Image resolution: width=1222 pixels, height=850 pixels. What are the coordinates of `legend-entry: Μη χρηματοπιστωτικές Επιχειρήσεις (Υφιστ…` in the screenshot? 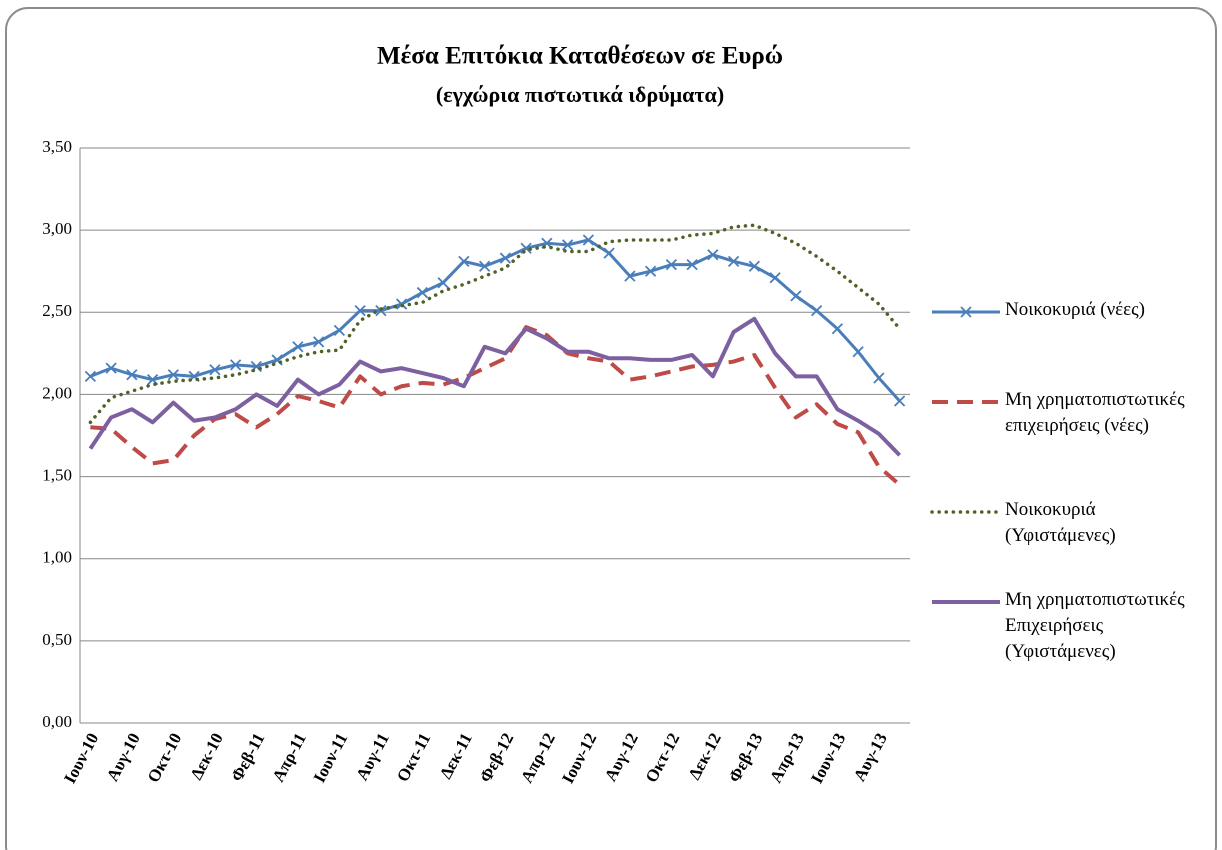 It's located at (1095, 625).